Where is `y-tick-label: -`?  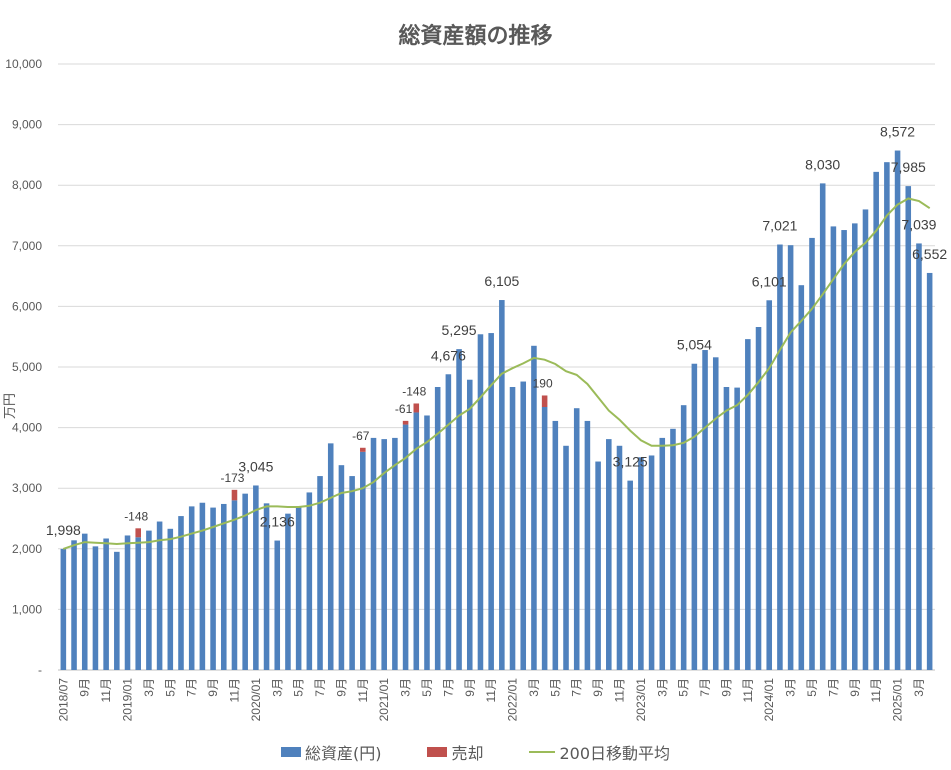
y-tick-label: - is located at coordinates (40, 670).